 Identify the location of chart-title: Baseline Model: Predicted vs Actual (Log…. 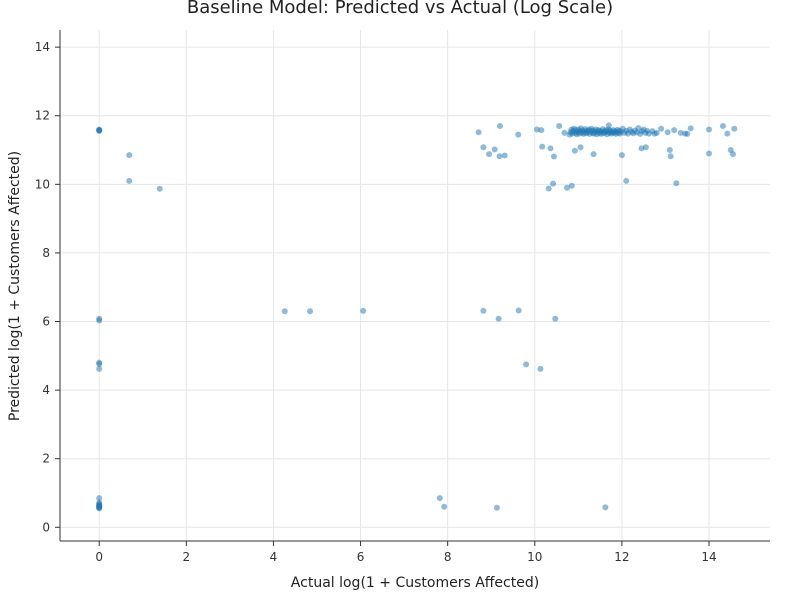
(400, 9).